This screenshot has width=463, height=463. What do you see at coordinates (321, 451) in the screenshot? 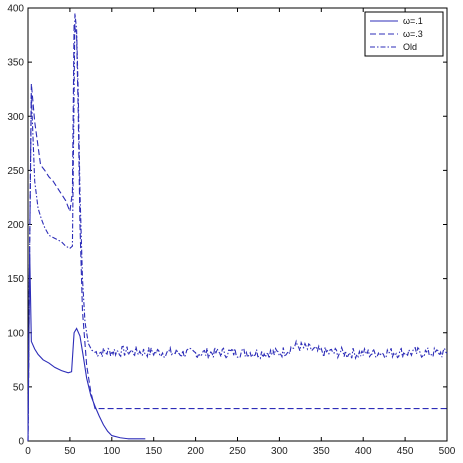
I see `x-tick-label: 350` at bounding box center [321, 451].